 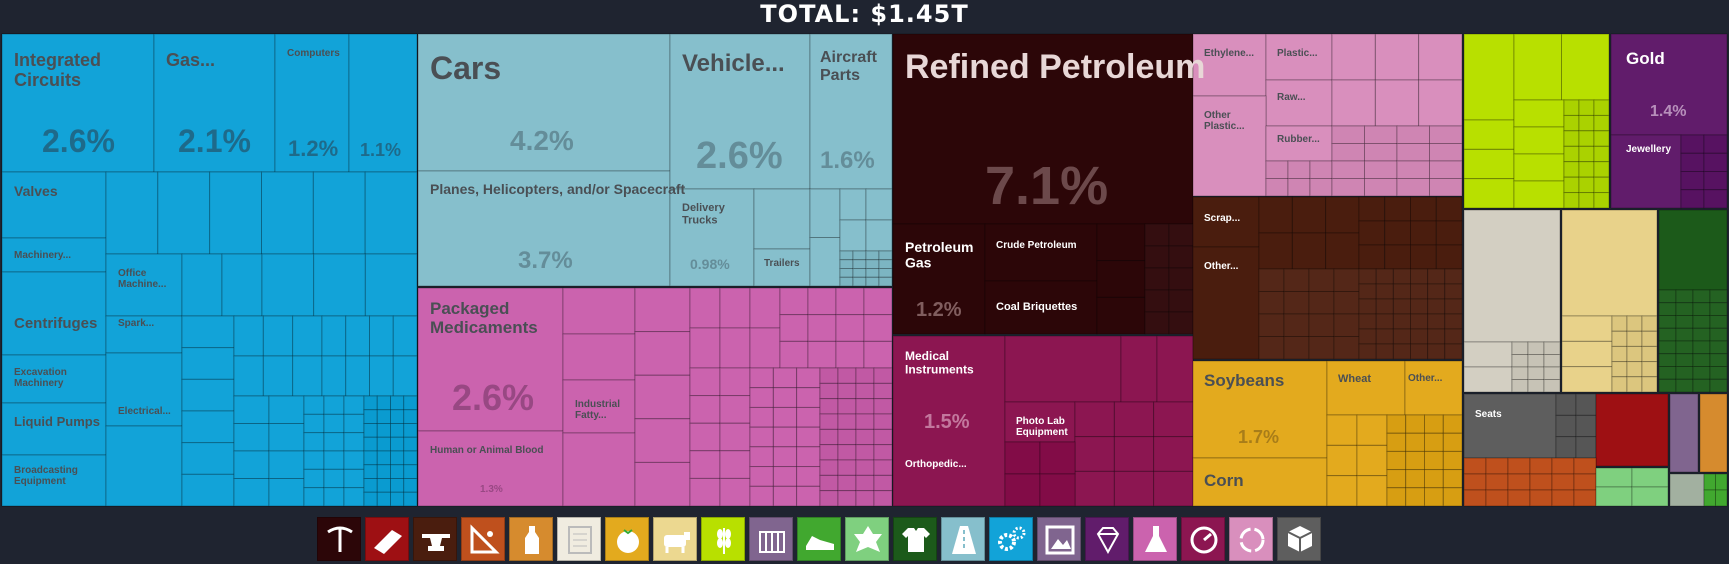 I want to click on scroll-icon, so click(x=579, y=539).